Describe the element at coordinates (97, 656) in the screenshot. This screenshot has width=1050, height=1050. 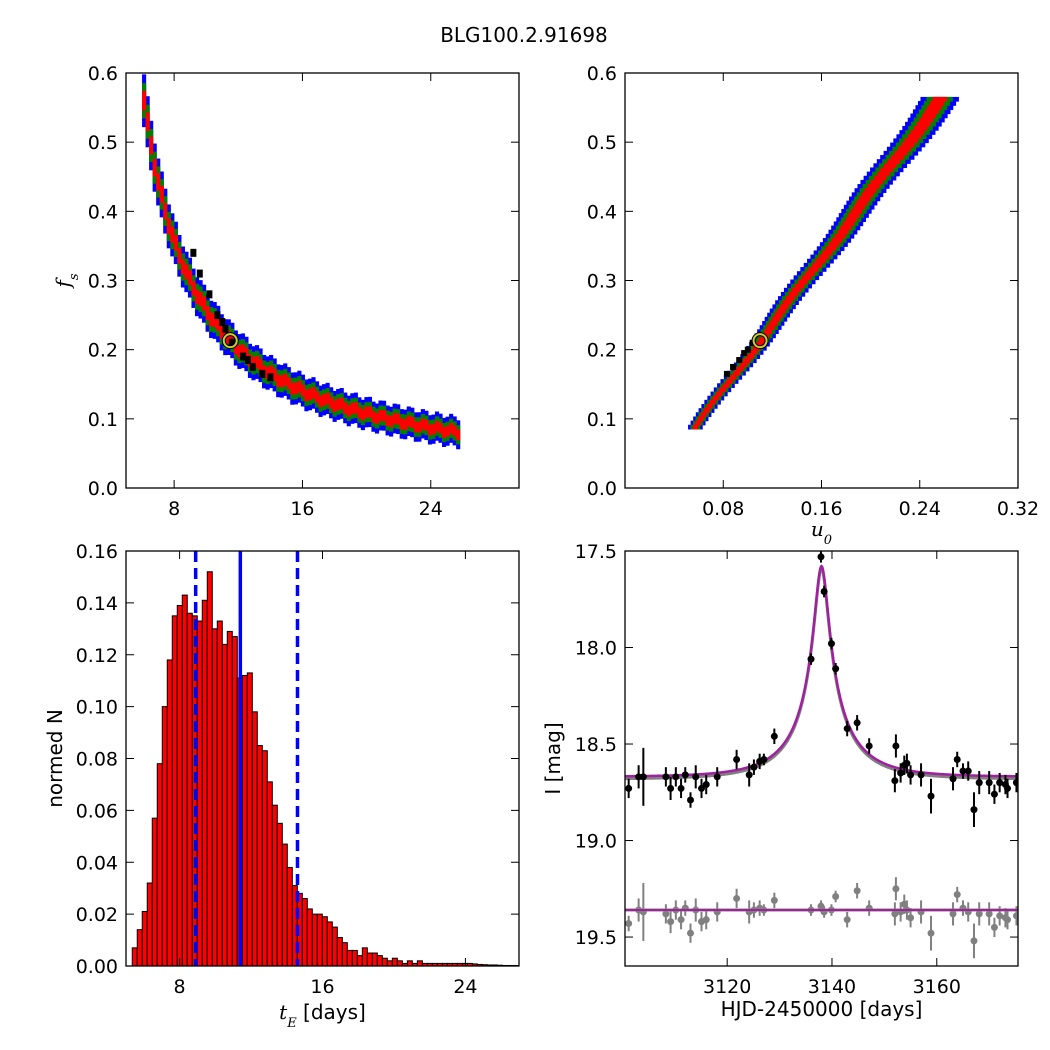
I see `y-tick-label: 0.12` at that location.